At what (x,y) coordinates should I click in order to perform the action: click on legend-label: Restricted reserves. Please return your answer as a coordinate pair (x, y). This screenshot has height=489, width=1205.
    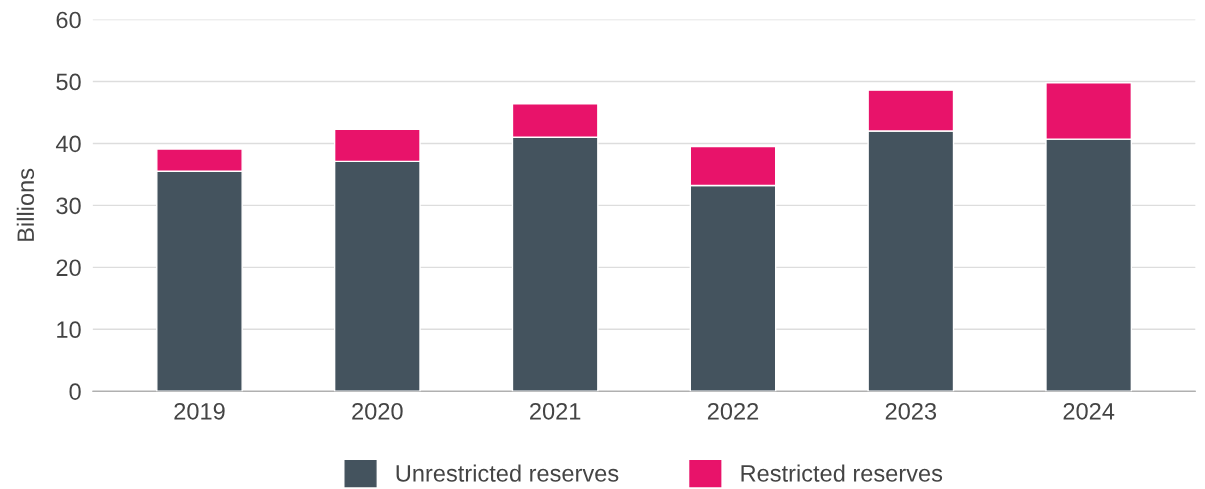
    Looking at the image, I should click on (842, 473).